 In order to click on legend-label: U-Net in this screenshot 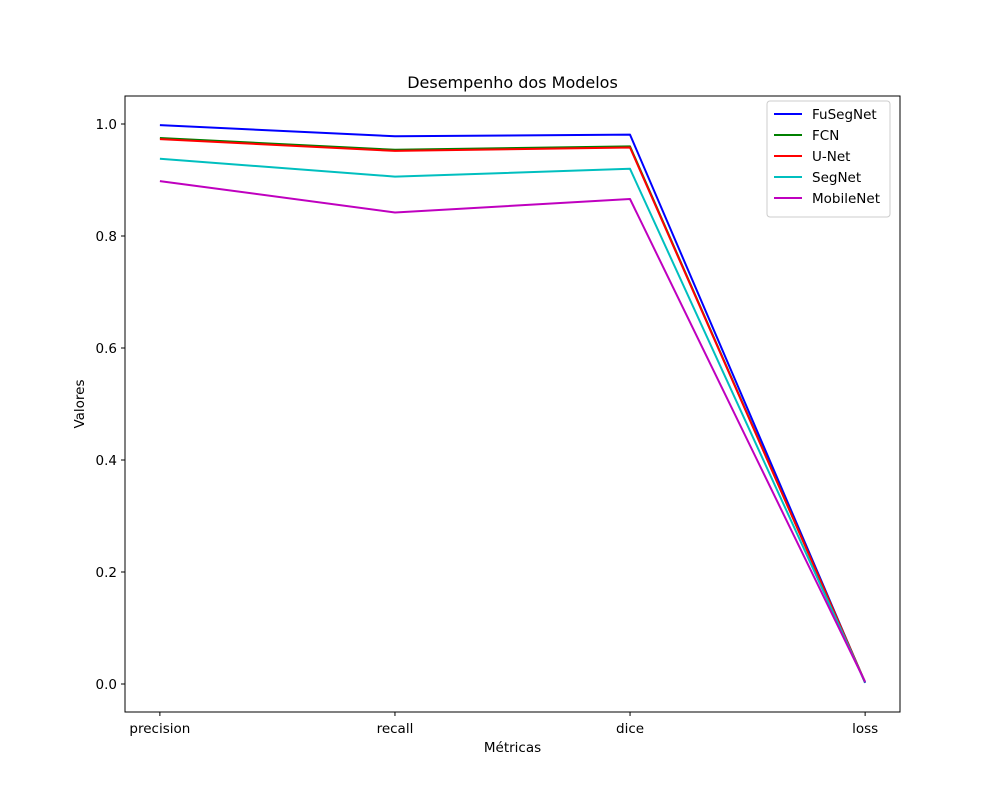, I will do `click(831, 157)`.